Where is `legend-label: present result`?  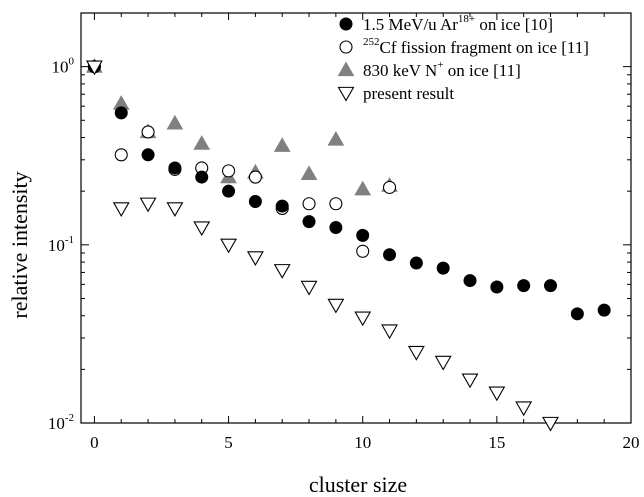 legend-label: present result is located at coordinates (408, 93).